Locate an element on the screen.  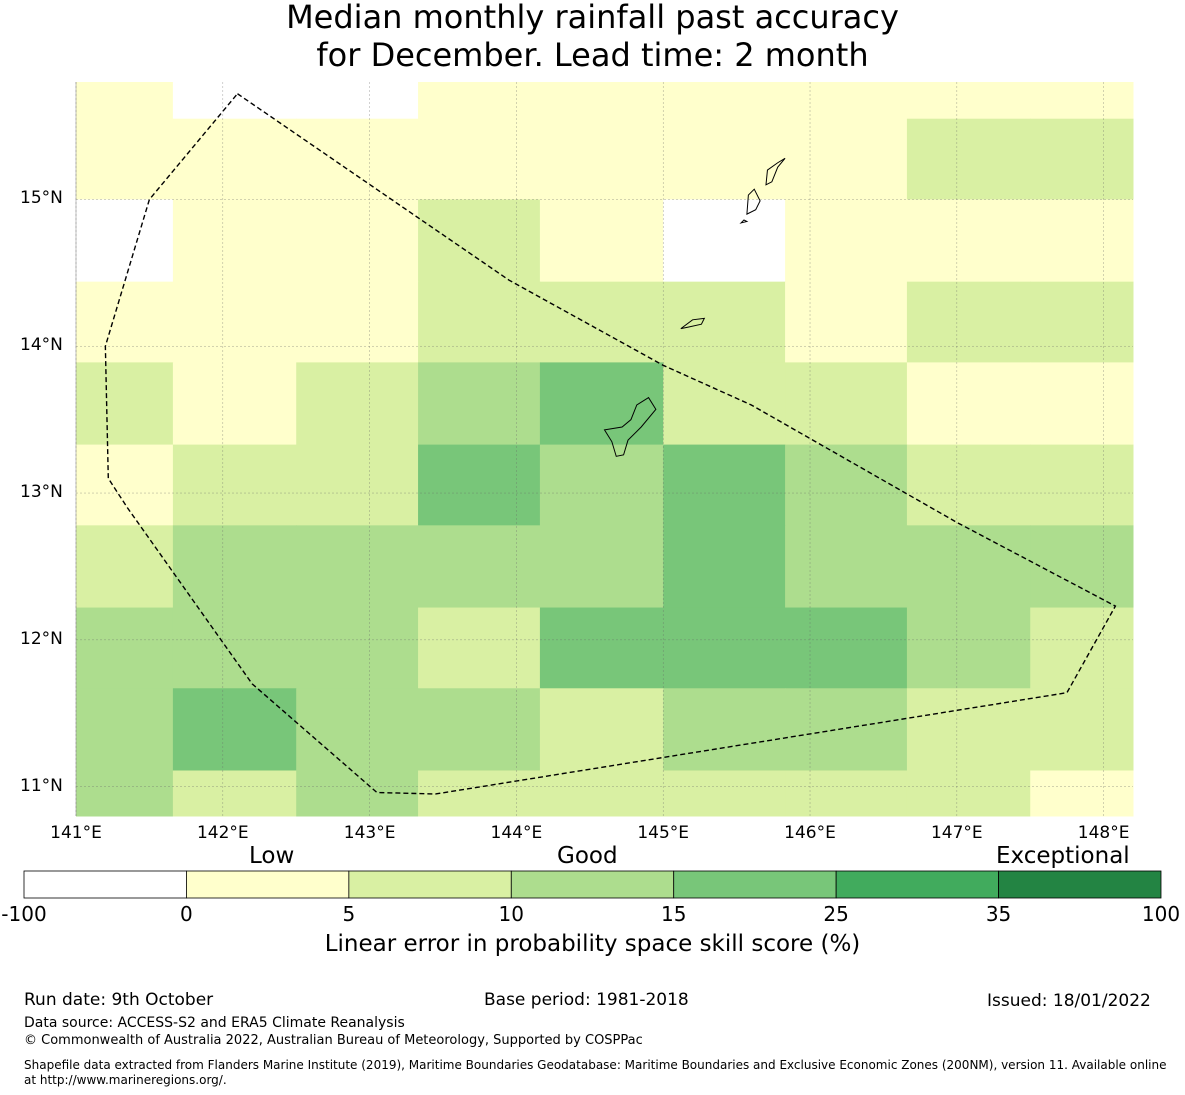
chart-title-line-1: Median monthly rainfall past accuracy is located at coordinates (592, 18).